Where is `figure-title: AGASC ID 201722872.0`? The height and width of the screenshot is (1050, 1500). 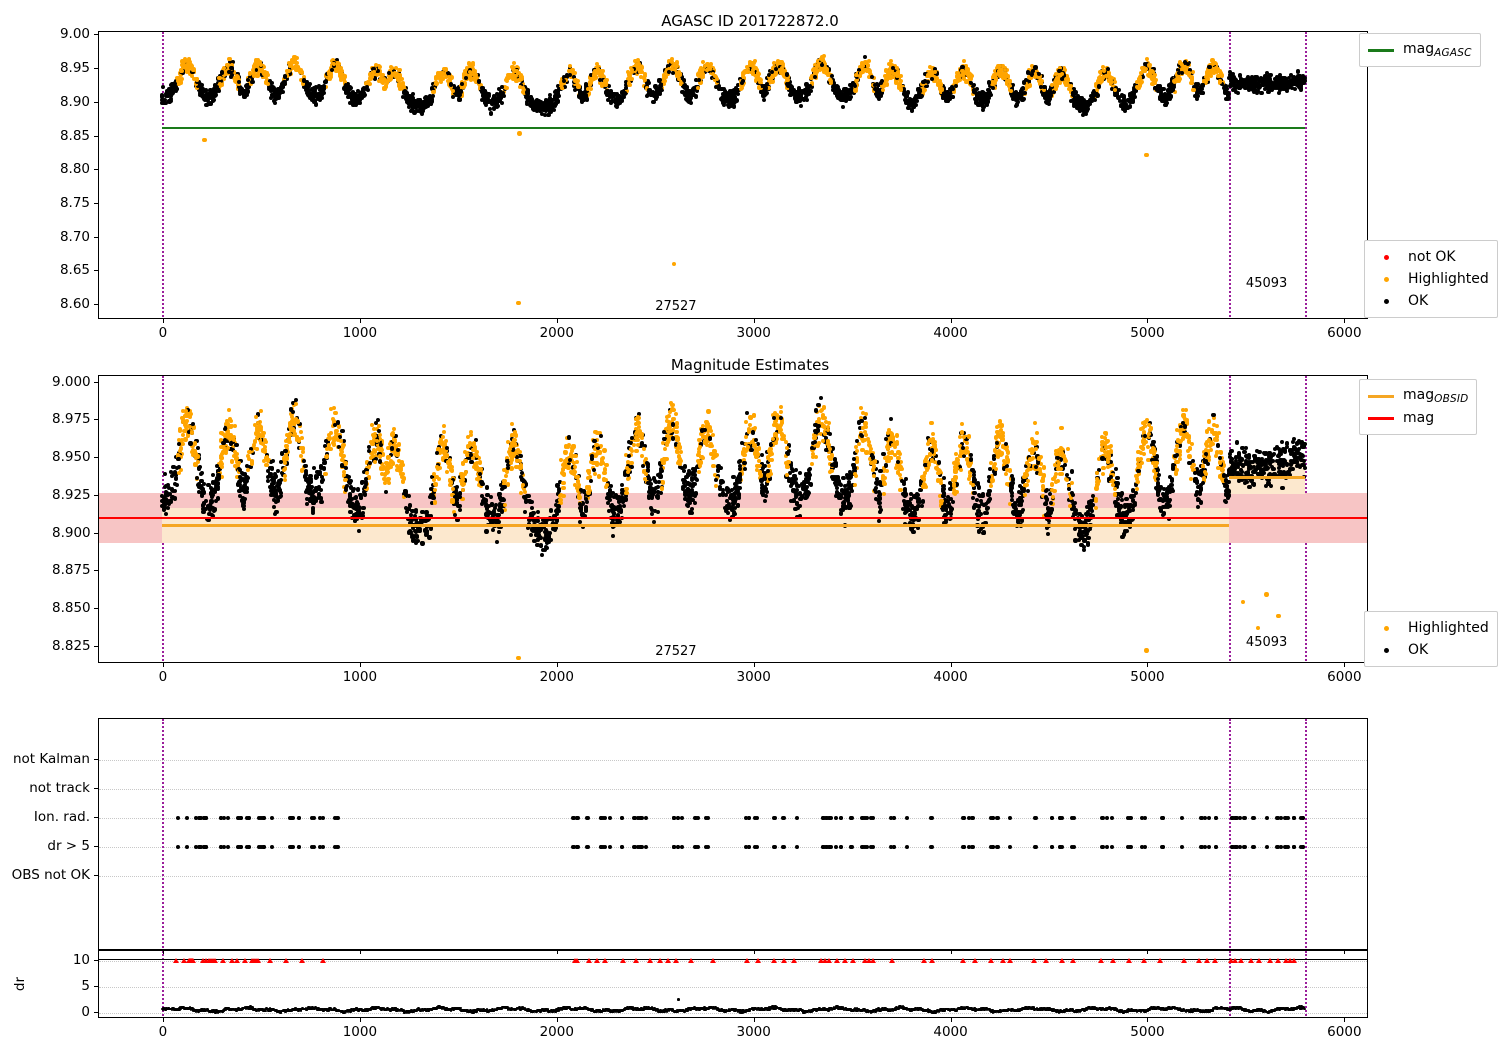 figure-title: AGASC ID 201722872.0 is located at coordinates (750, 21).